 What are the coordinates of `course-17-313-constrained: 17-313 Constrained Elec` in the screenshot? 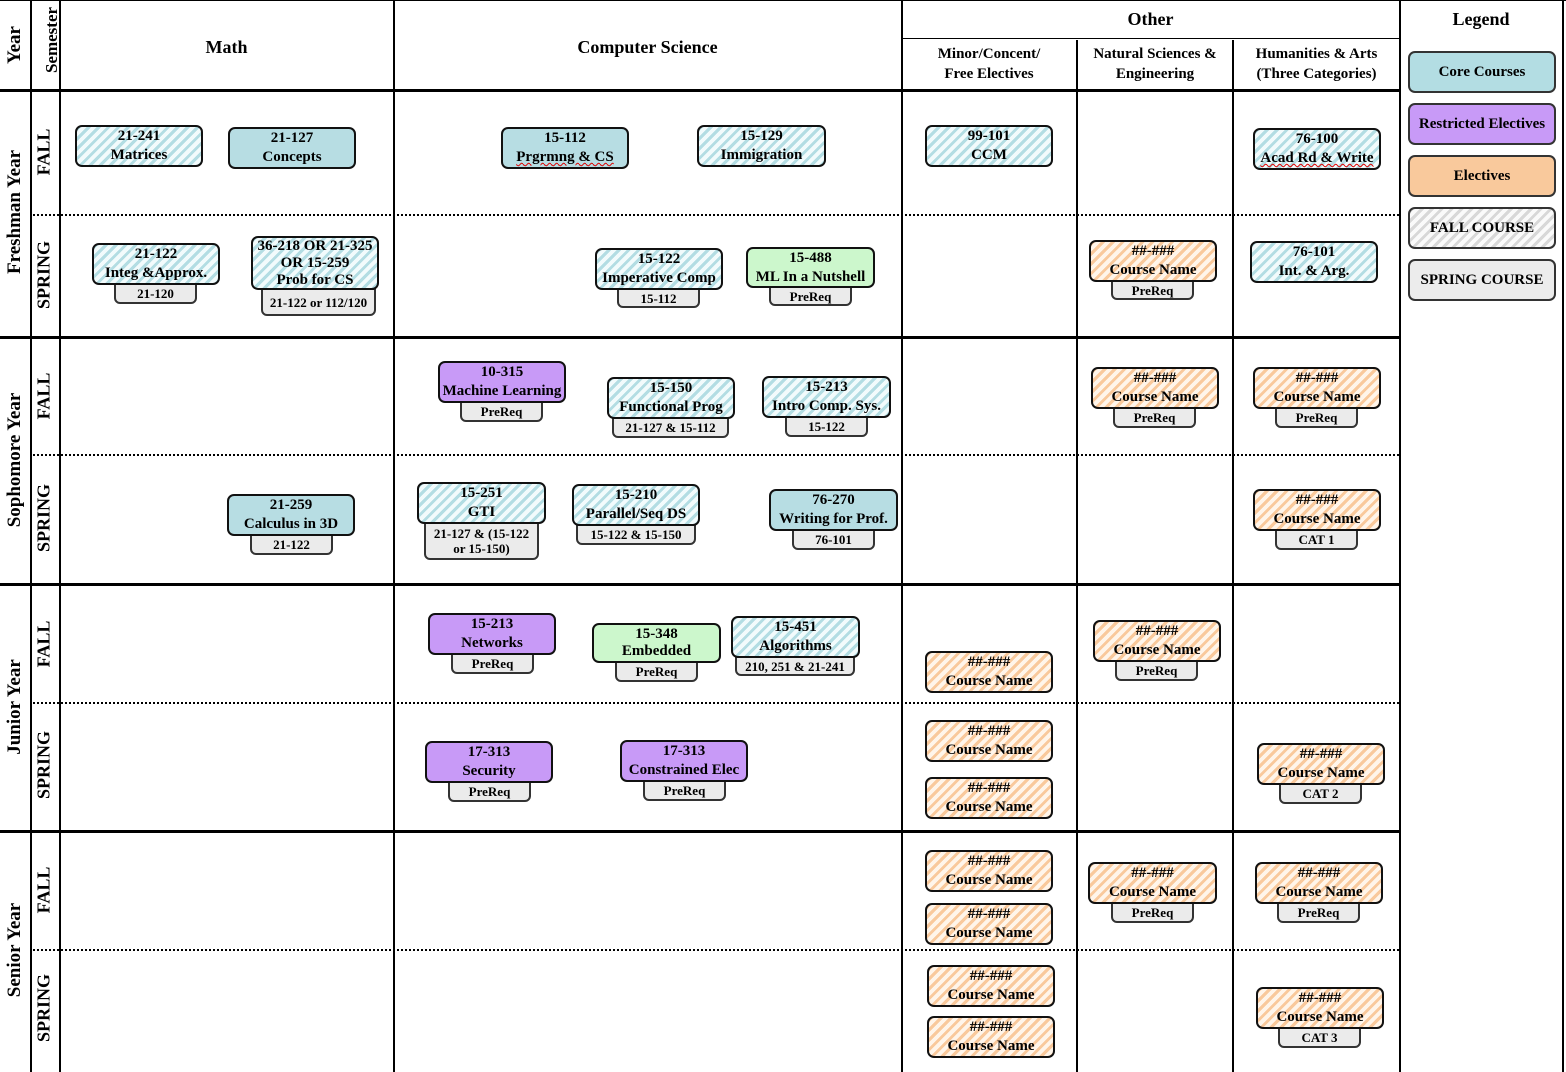 It's located at (684, 761).